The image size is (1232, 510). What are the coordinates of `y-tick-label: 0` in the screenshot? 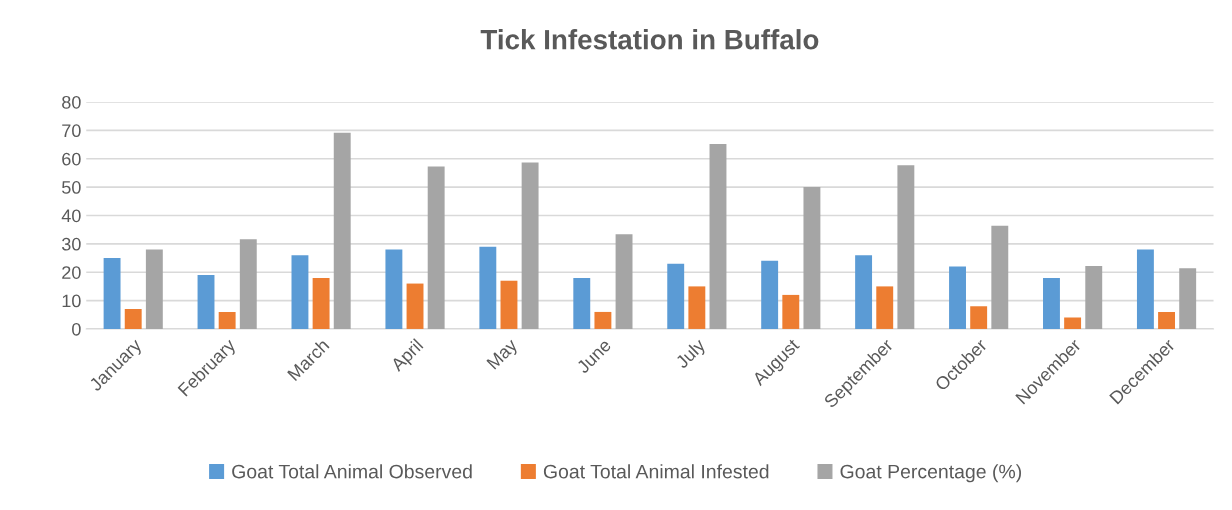 It's located at (76, 329).